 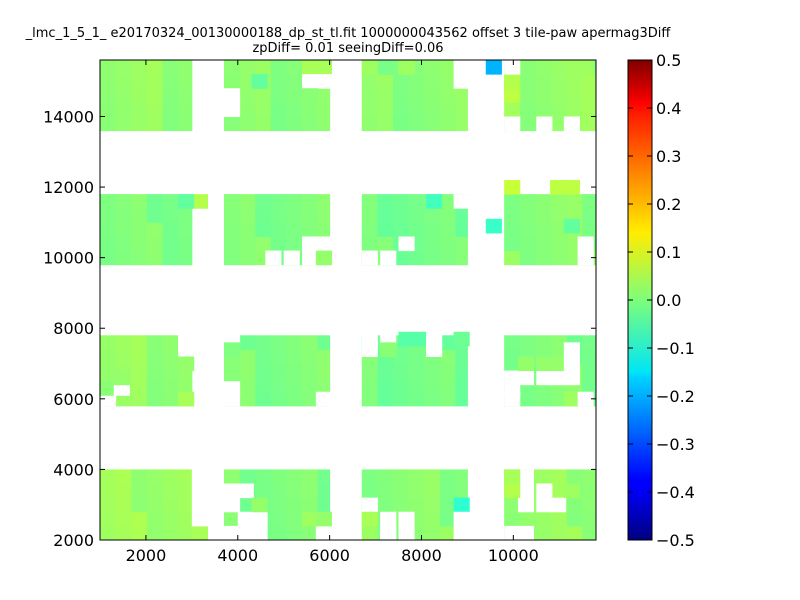 I want to click on x-tick-label: 4000, so click(x=237, y=555).